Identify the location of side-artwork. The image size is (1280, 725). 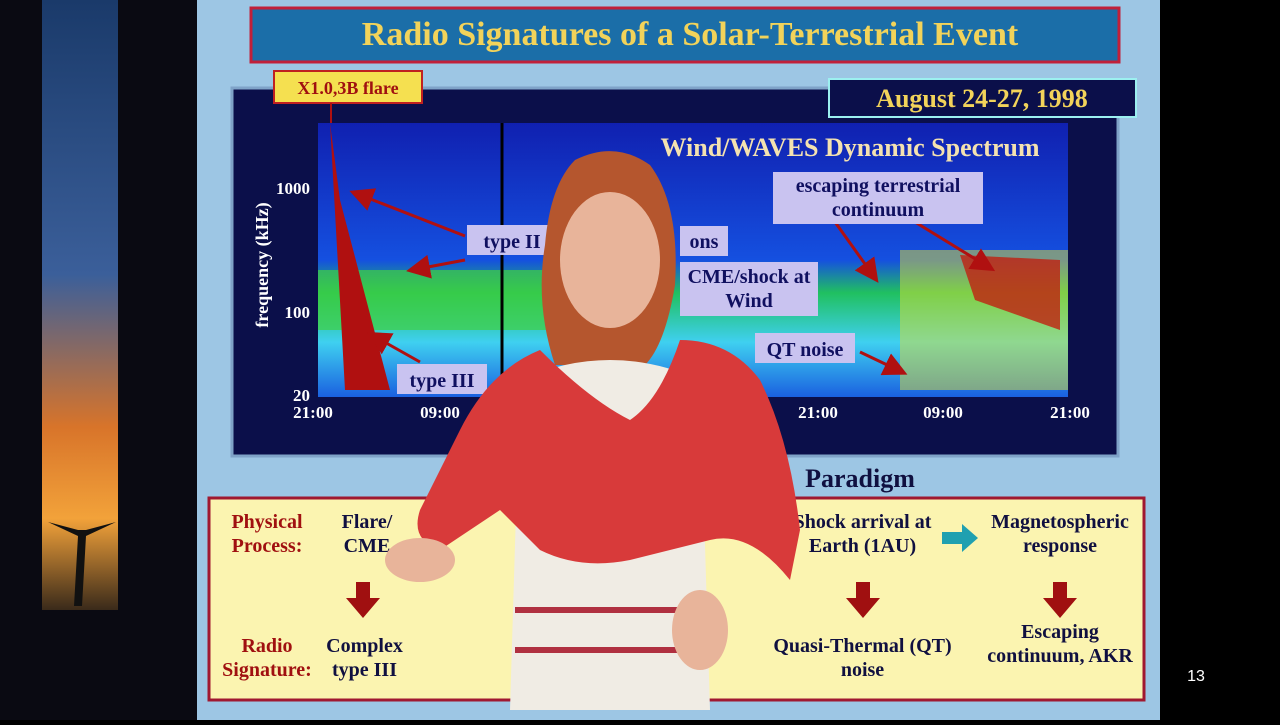
(80, 305).